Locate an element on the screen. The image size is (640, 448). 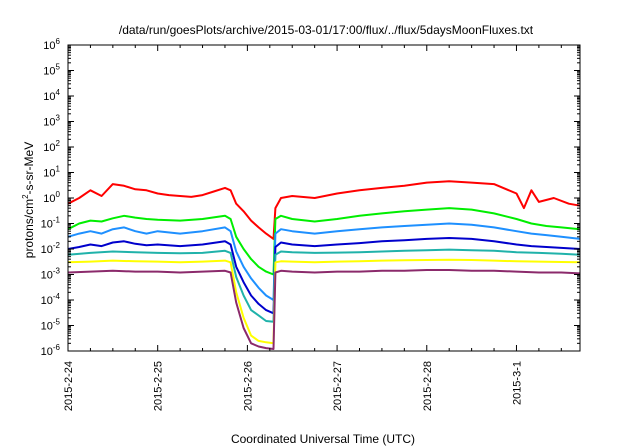
y-axis-label-sup: 2 is located at coordinates (25, 196).